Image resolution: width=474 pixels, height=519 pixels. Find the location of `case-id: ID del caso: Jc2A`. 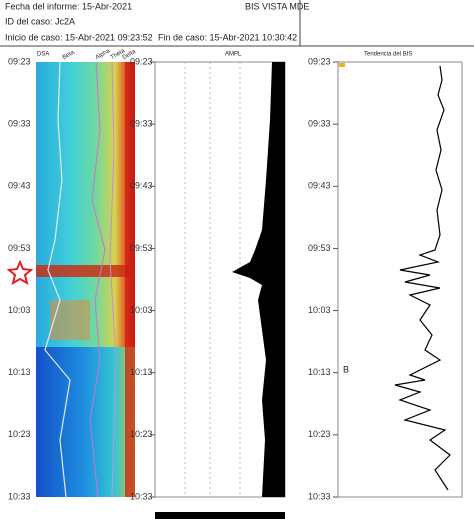

case-id: ID del caso: Jc2A is located at coordinates (40, 21).